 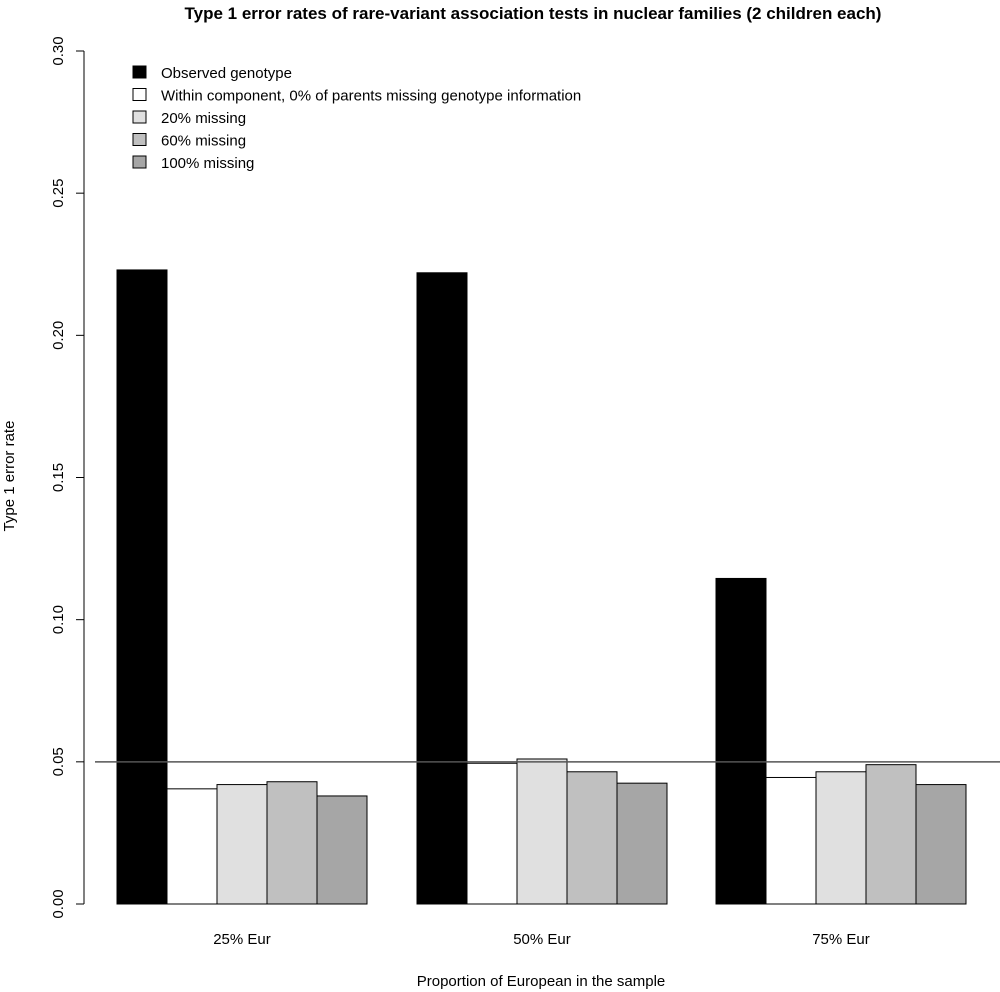 I want to click on y-tick-label: 0.15, so click(x=58, y=477).